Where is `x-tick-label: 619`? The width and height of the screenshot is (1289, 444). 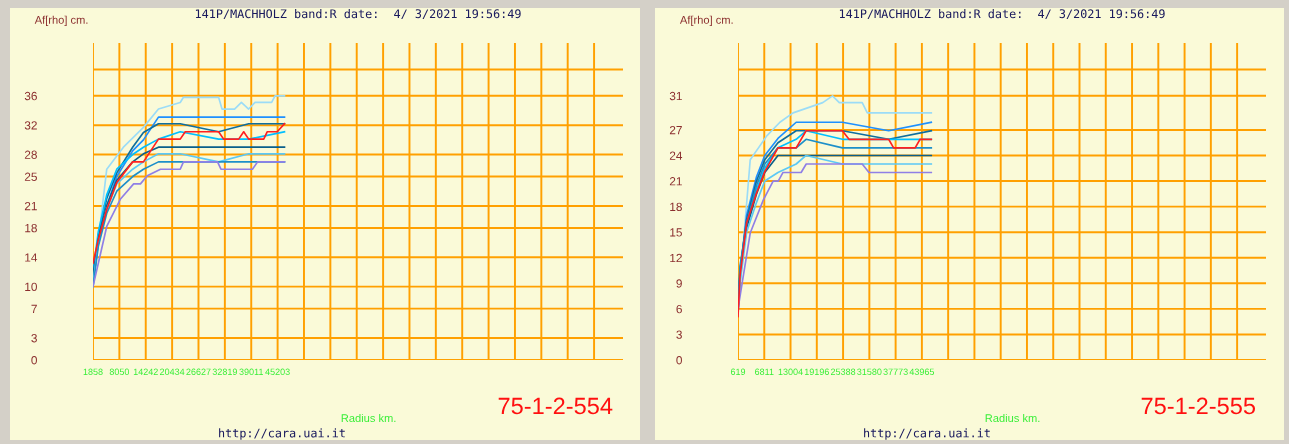
x-tick-label: 619 is located at coordinates (738, 371).